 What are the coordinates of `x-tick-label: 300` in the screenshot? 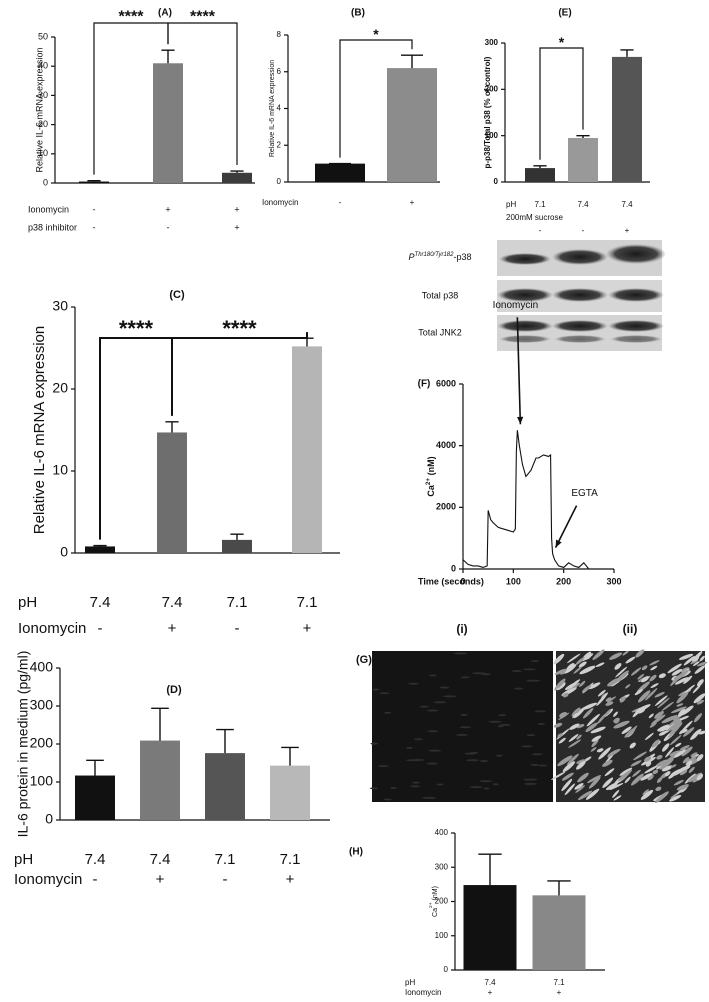 It's located at (613, 581).